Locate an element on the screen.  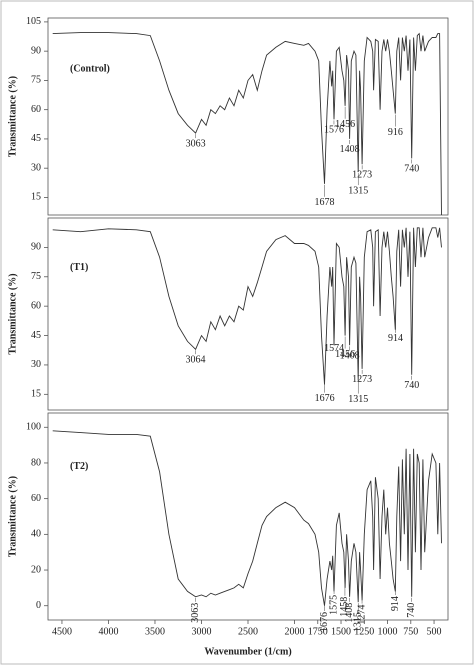
peak-label: 1574 is located at coordinates (334, 348).